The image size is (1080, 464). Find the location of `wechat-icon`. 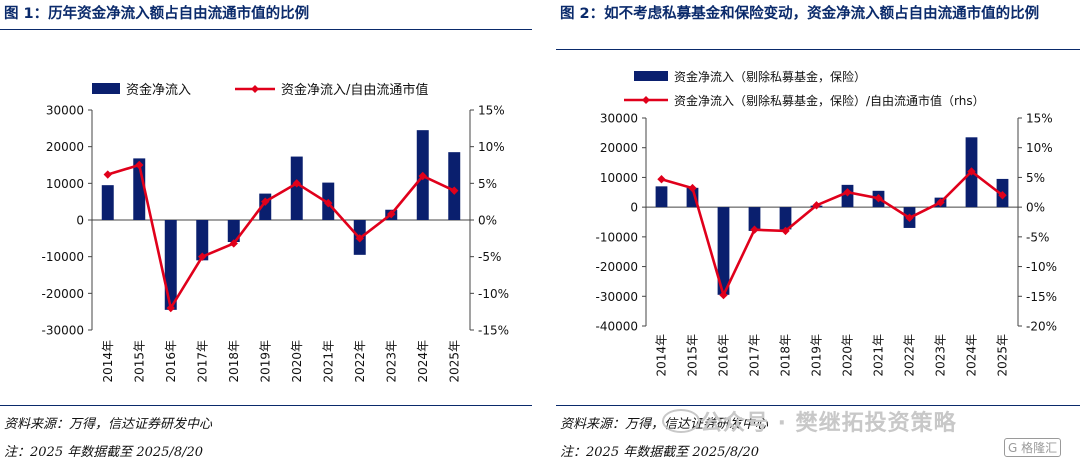

wechat-icon is located at coordinates (681, 421).